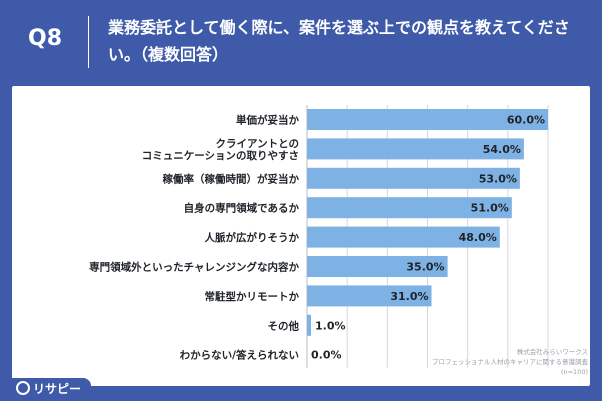 The height and width of the screenshot is (401, 602). Describe the element at coordinates (88, 42) in the screenshot. I see `header-divider` at that location.